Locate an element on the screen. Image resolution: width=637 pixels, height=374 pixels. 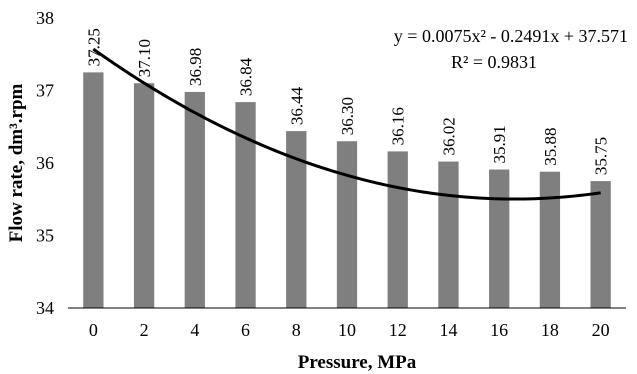
data-label-12: 36.16 is located at coordinates (398, 126).